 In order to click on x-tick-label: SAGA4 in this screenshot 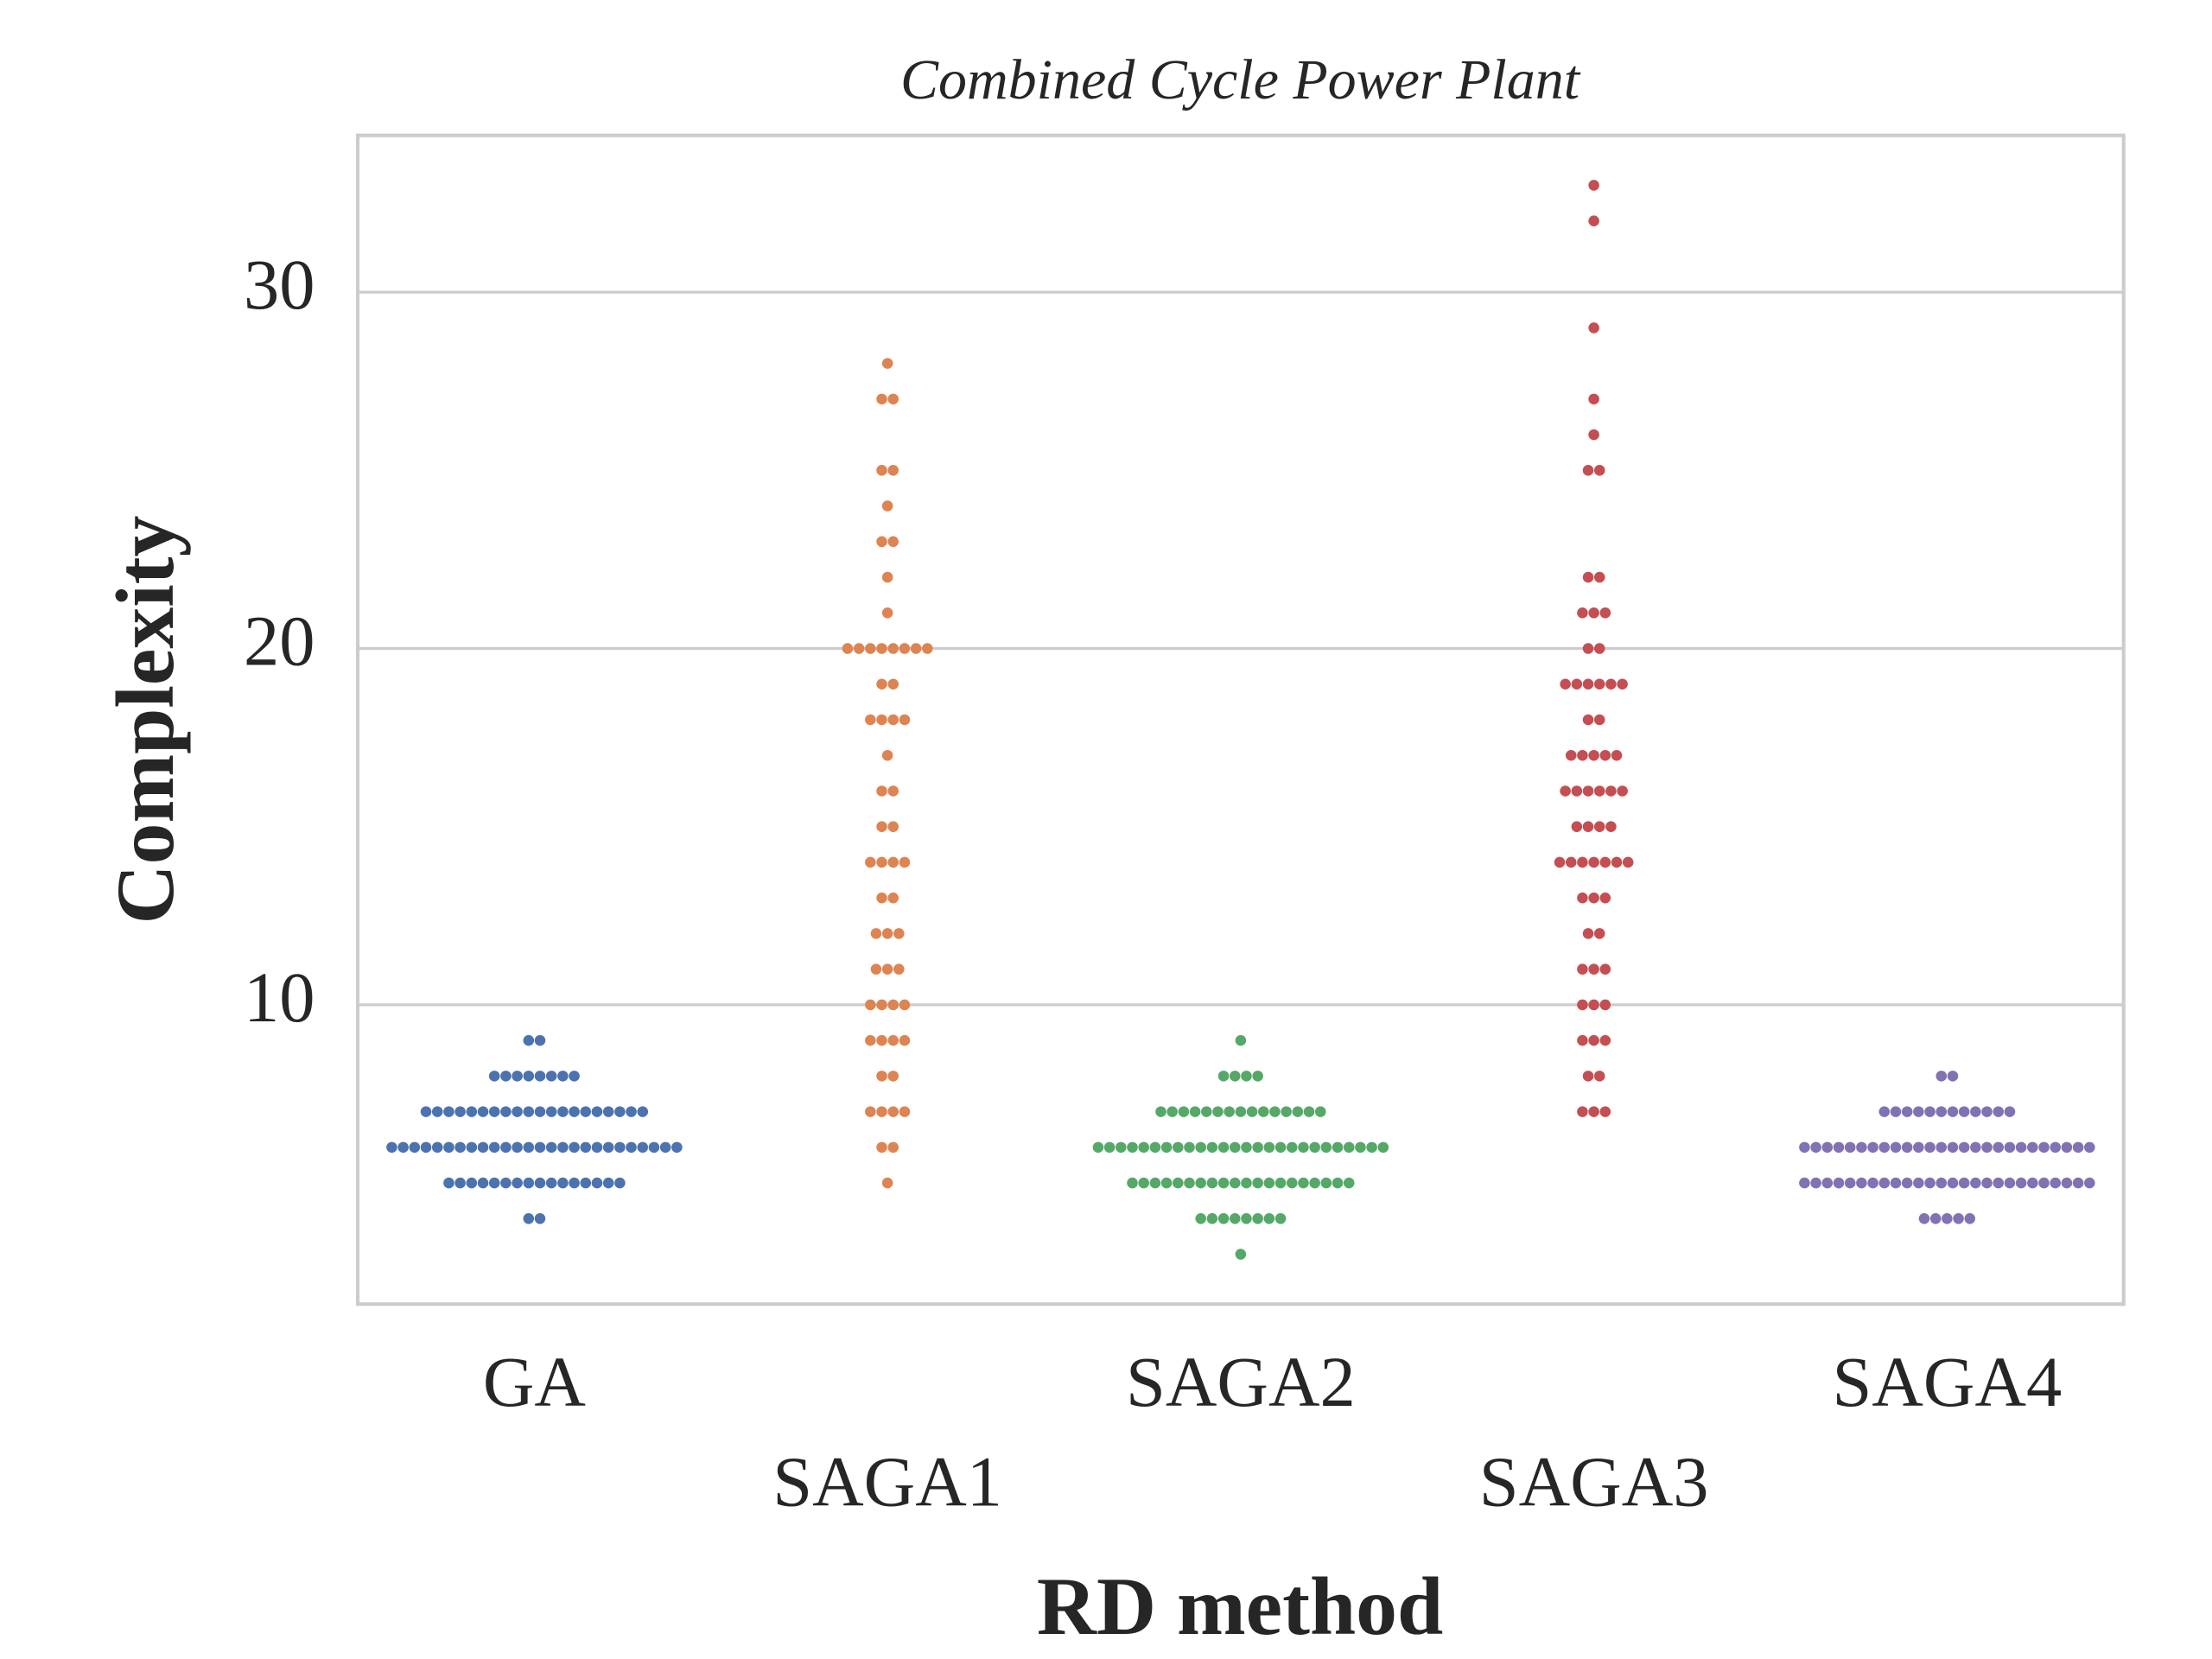, I will do `click(1947, 1382)`.